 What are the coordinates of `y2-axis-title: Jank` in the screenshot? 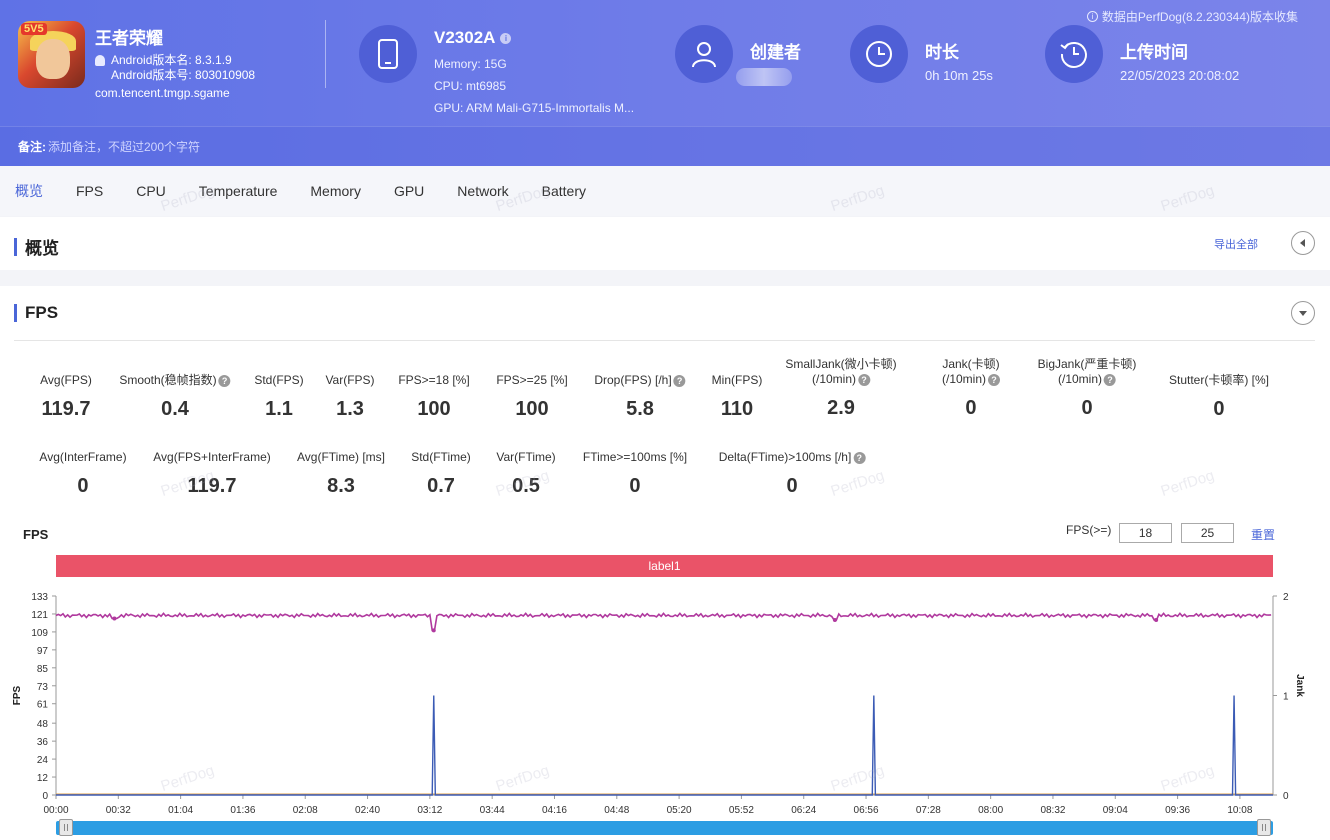 It's located at (1299, 685).